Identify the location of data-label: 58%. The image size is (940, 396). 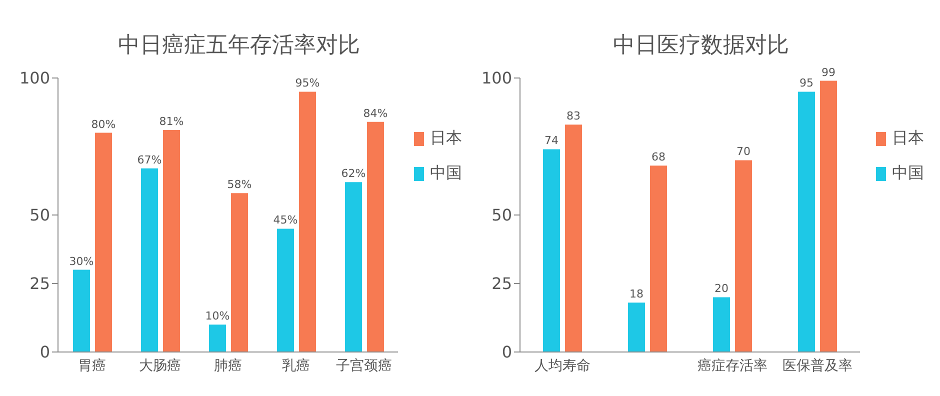
(239, 185).